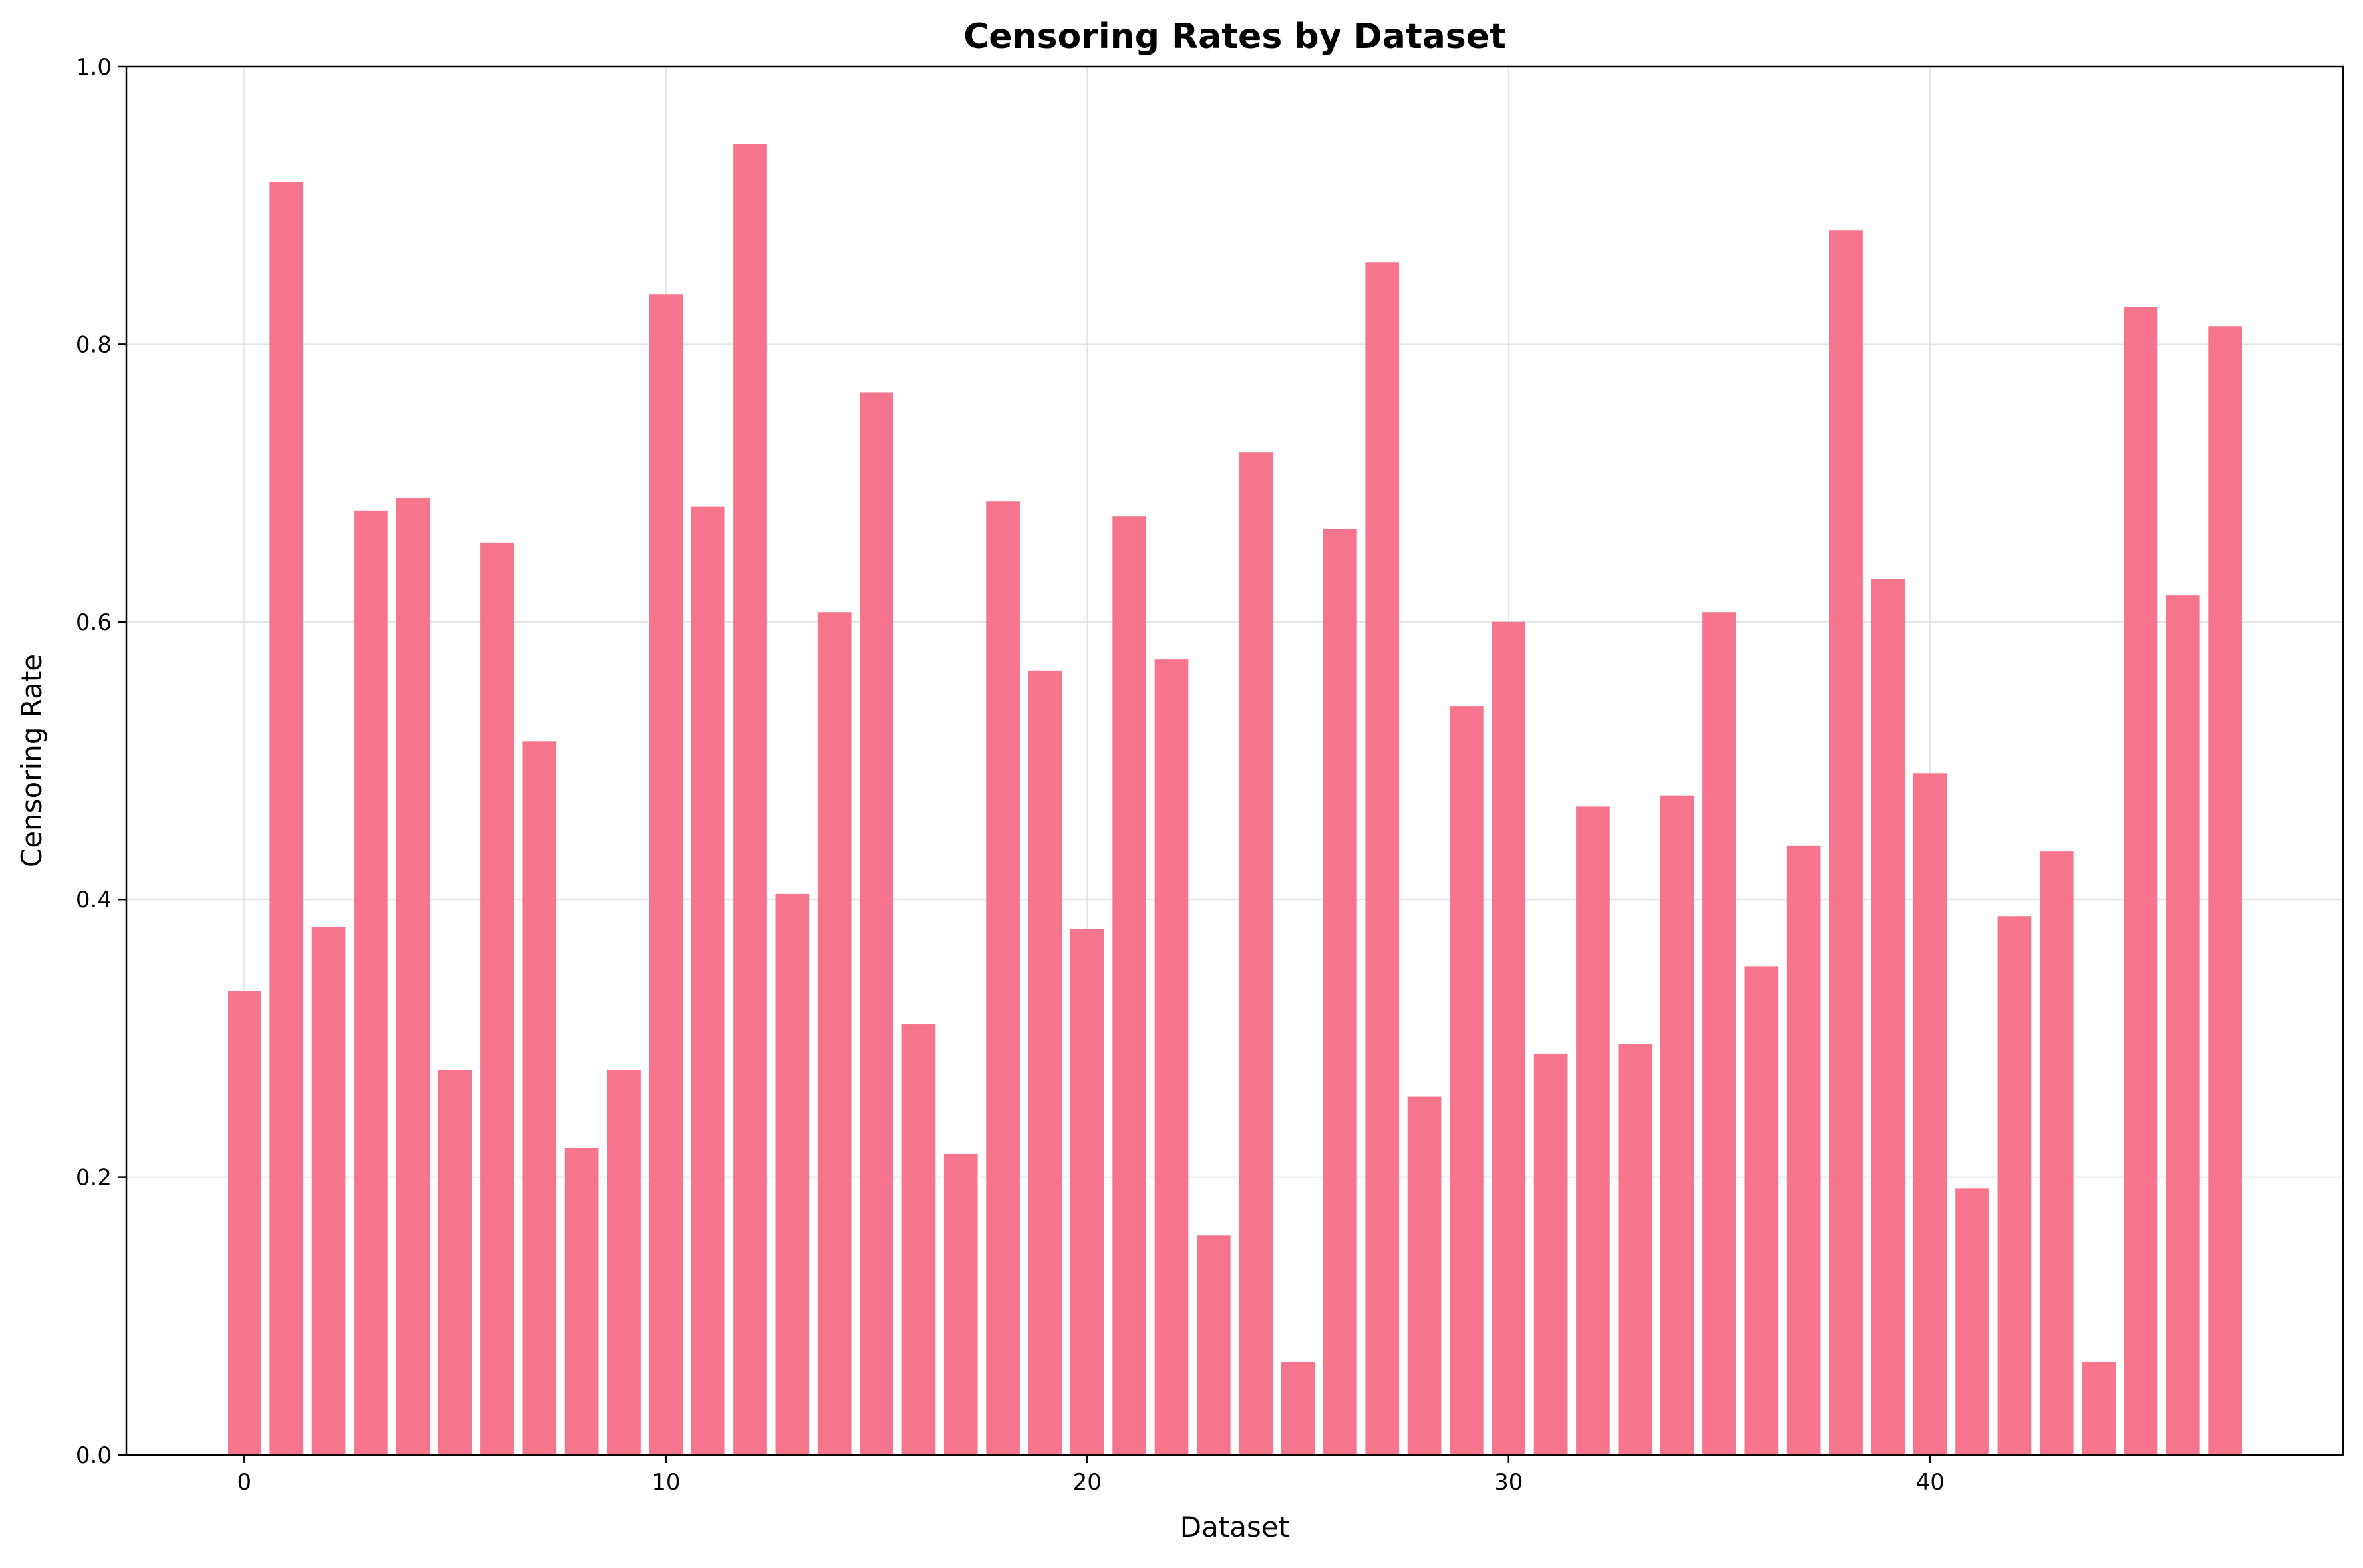 This screenshot has height=1568, width=2363. What do you see at coordinates (31, 760) in the screenshot?
I see `y-axis-label: Censoring Rate` at bounding box center [31, 760].